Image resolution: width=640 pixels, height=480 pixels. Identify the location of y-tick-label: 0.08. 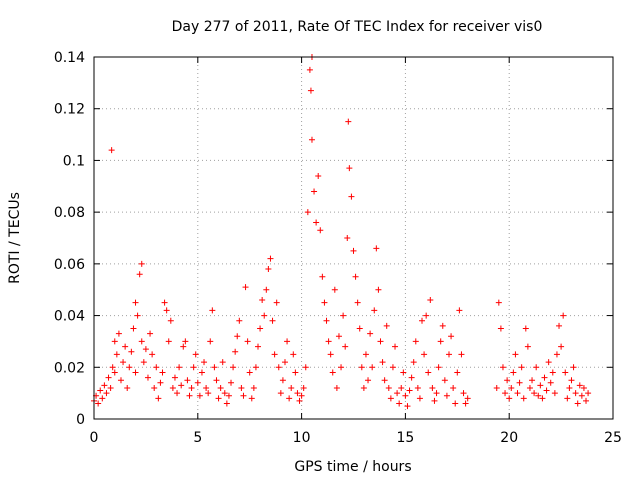
(69, 213).